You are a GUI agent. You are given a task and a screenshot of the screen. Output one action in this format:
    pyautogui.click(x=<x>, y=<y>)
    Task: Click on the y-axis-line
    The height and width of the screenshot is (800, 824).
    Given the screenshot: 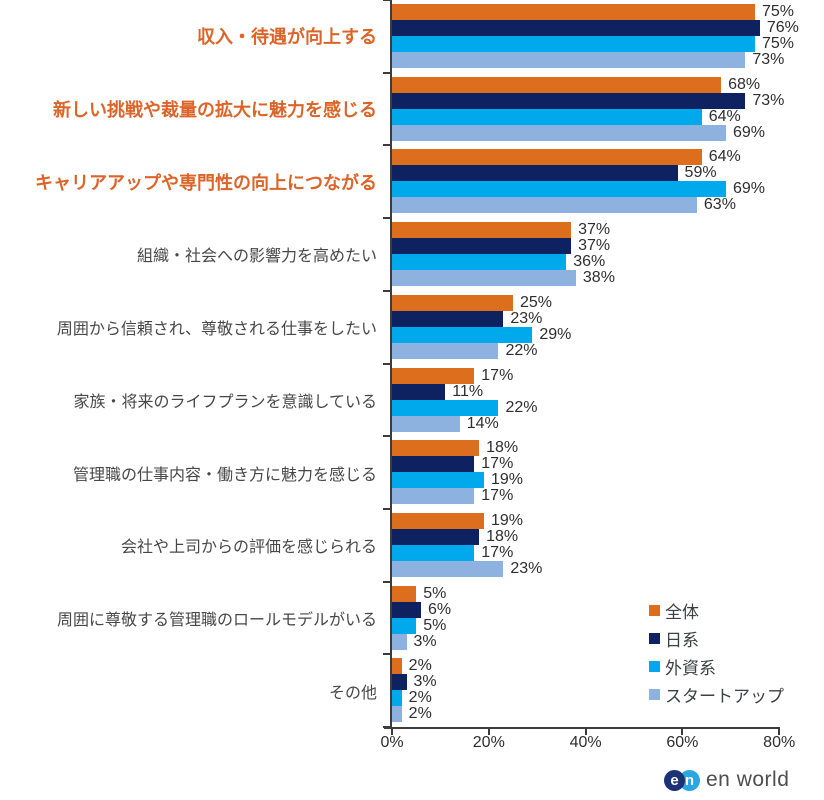 What is the action you would take?
    pyautogui.click(x=391, y=364)
    